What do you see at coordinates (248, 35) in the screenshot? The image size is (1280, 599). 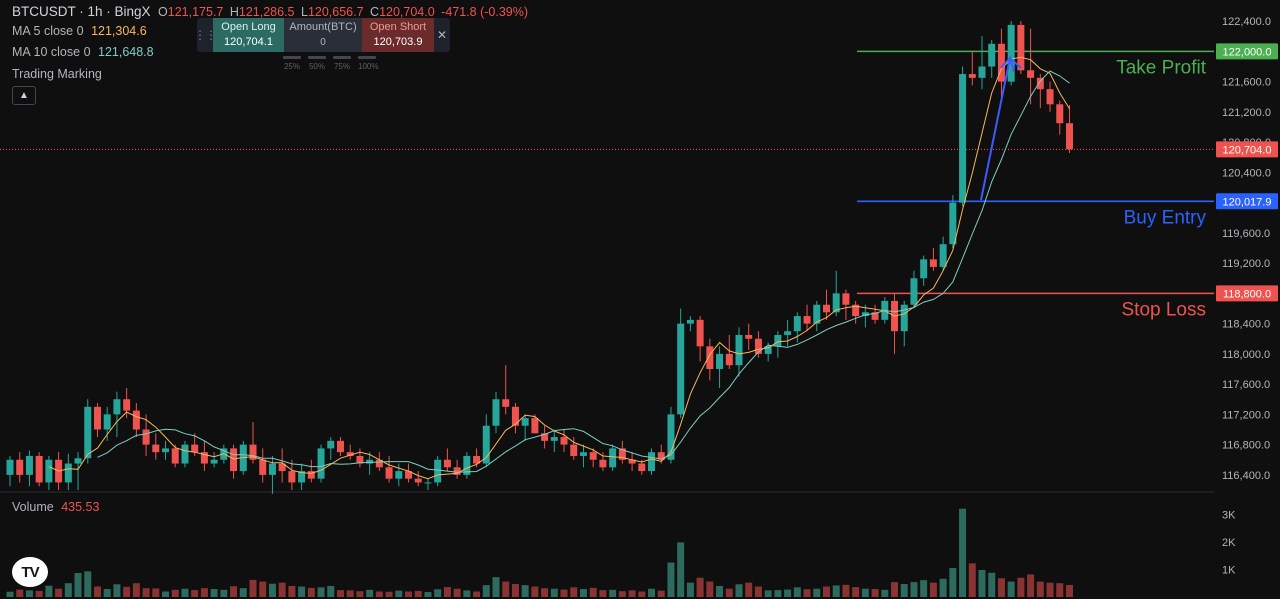 I see `open-long-button: Open Long 120,704.1` at bounding box center [248, 35].